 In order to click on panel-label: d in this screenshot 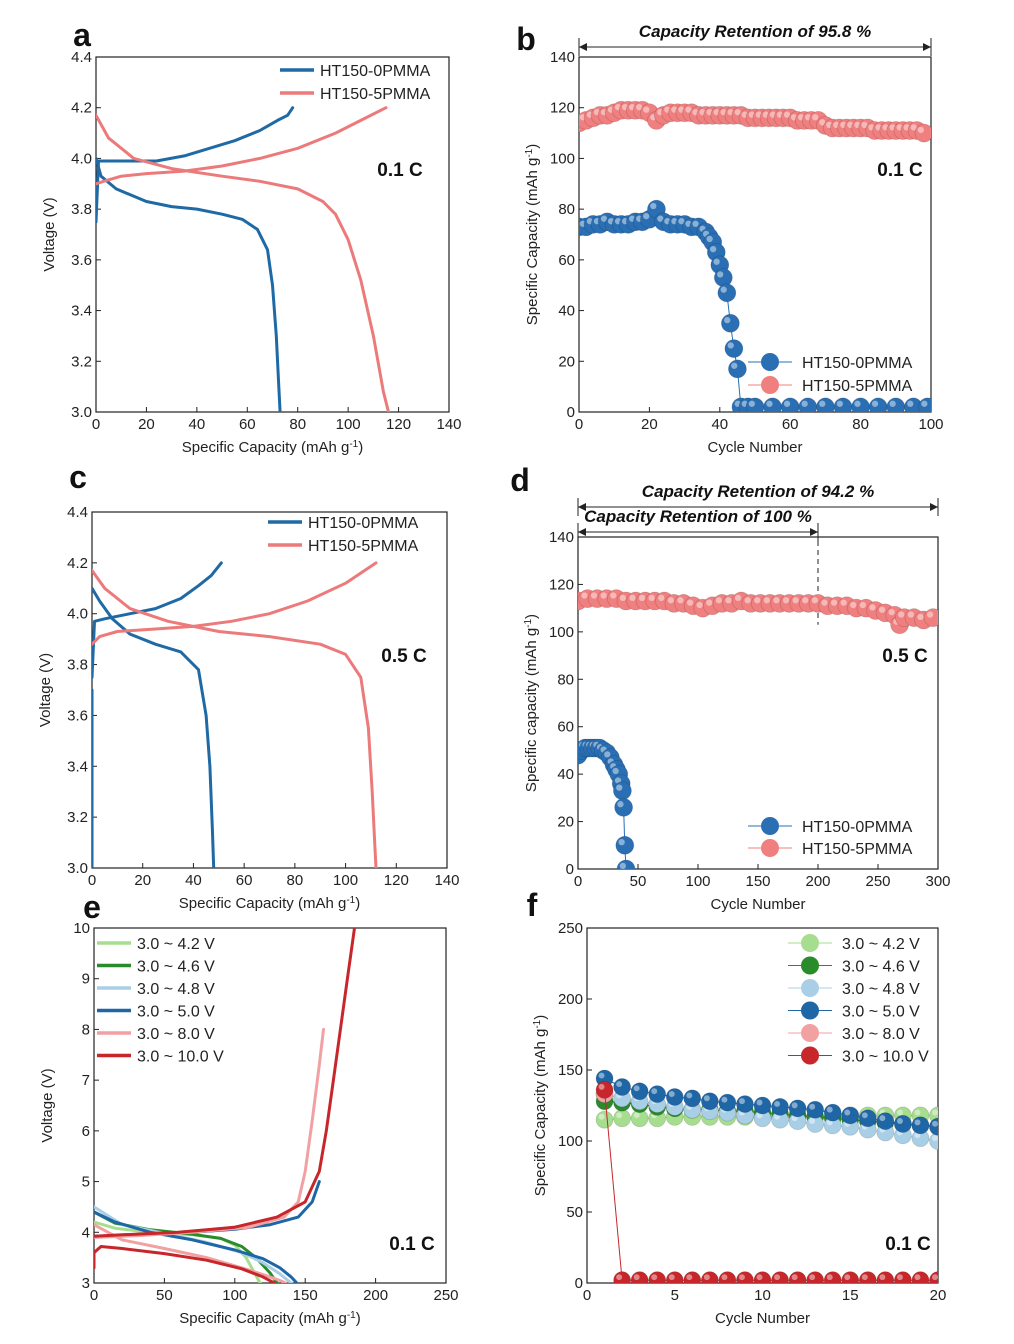, I will do `click(520, 480)`.